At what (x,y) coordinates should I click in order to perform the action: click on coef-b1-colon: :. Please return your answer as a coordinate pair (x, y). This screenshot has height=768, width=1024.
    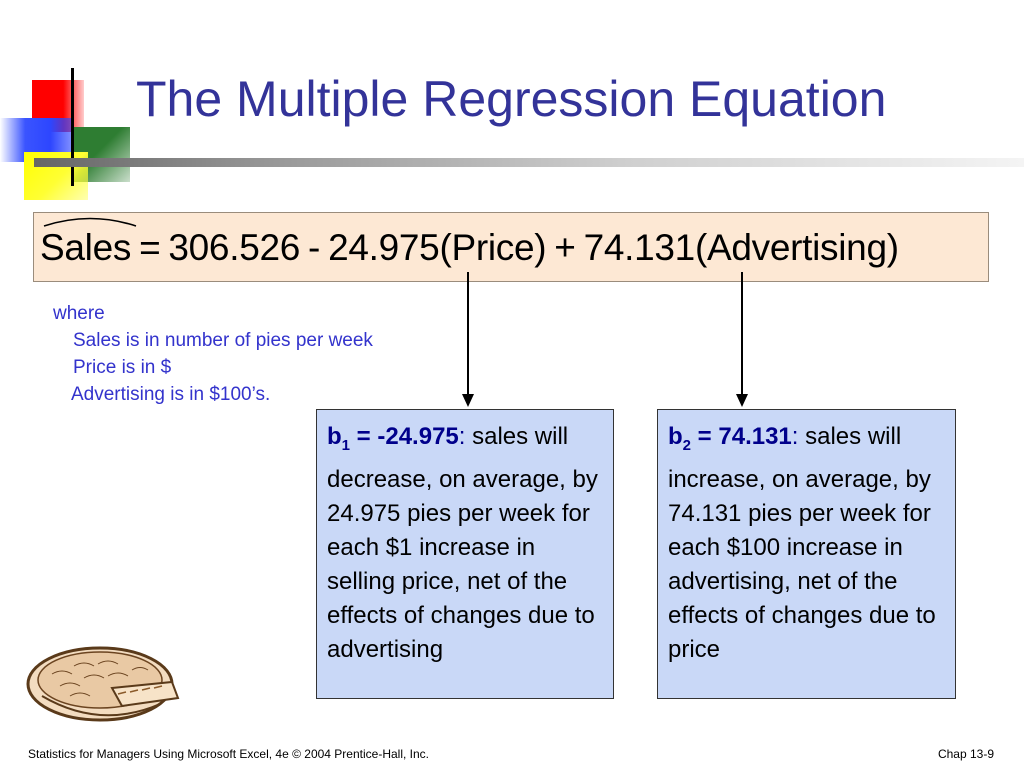
    Looking at the image, I should click on (462, 436).